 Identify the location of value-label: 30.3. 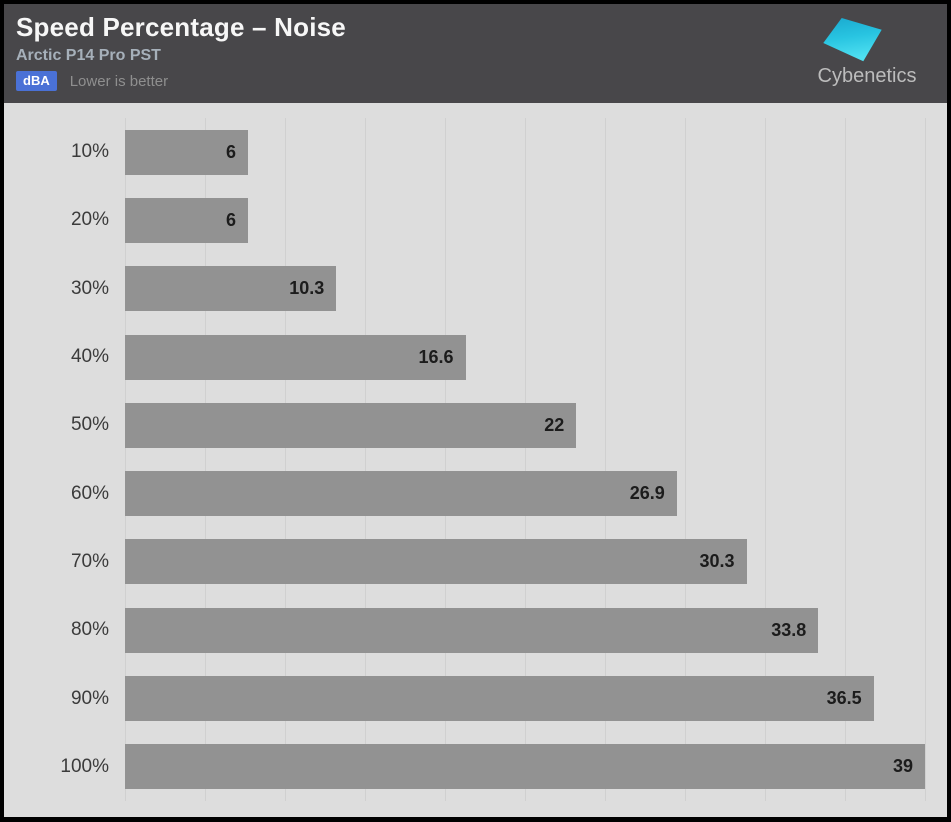
(717, 561).